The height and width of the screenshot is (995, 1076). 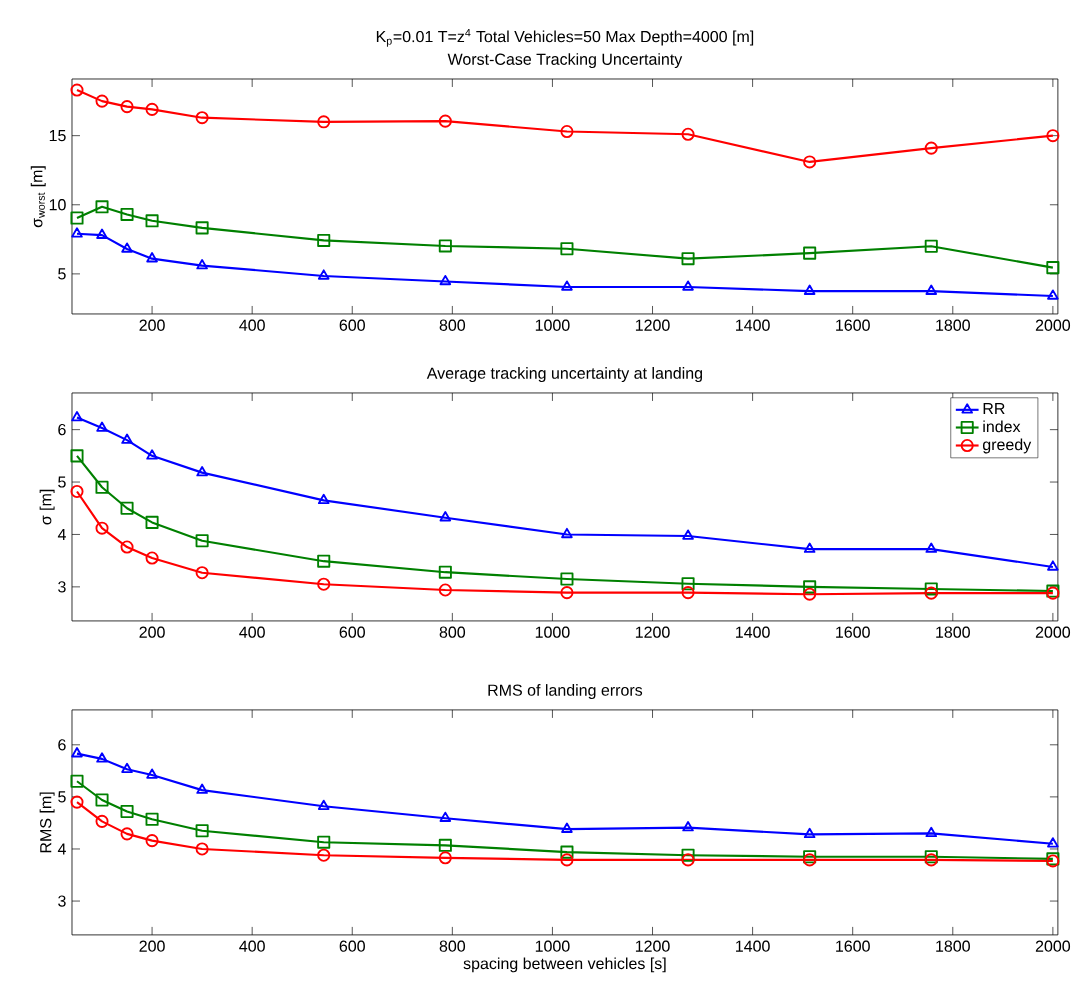 What do you see at coordinates (62, 430) in the screenshot?
I see `y-tick-label: 6` at bounding box center [62, 430].